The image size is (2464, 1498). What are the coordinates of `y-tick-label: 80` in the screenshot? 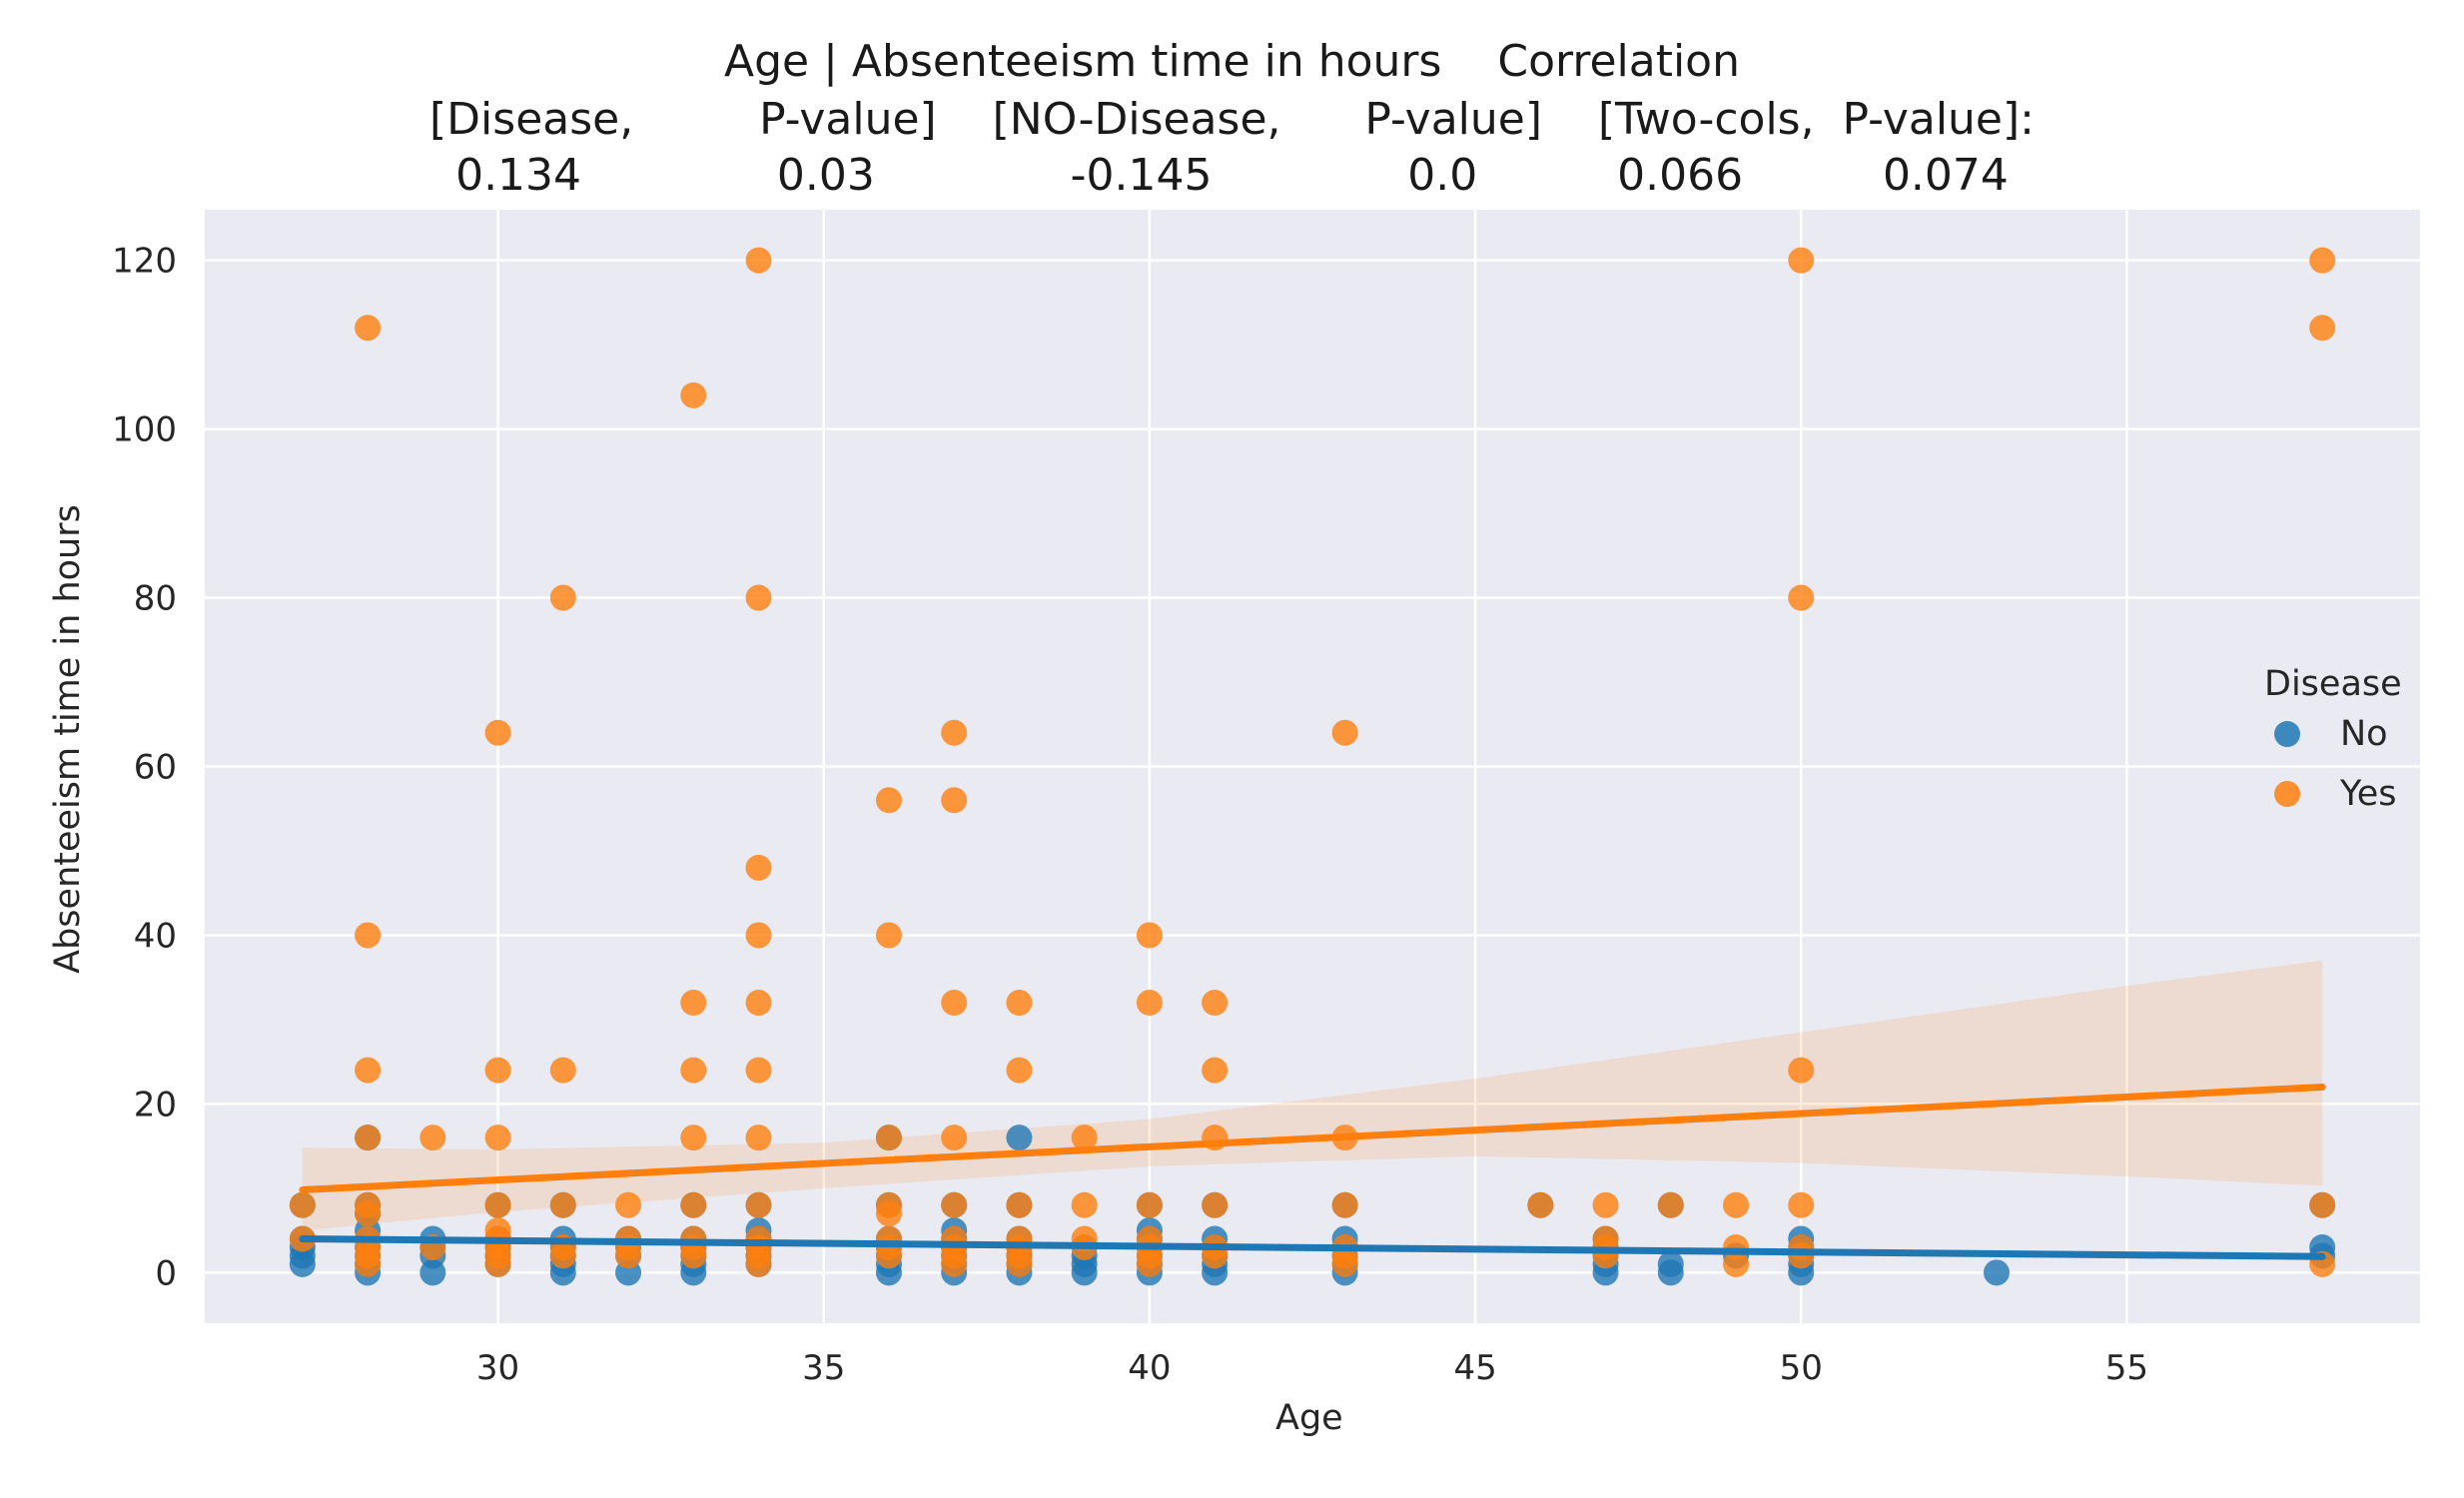 It's located at (155, 599).